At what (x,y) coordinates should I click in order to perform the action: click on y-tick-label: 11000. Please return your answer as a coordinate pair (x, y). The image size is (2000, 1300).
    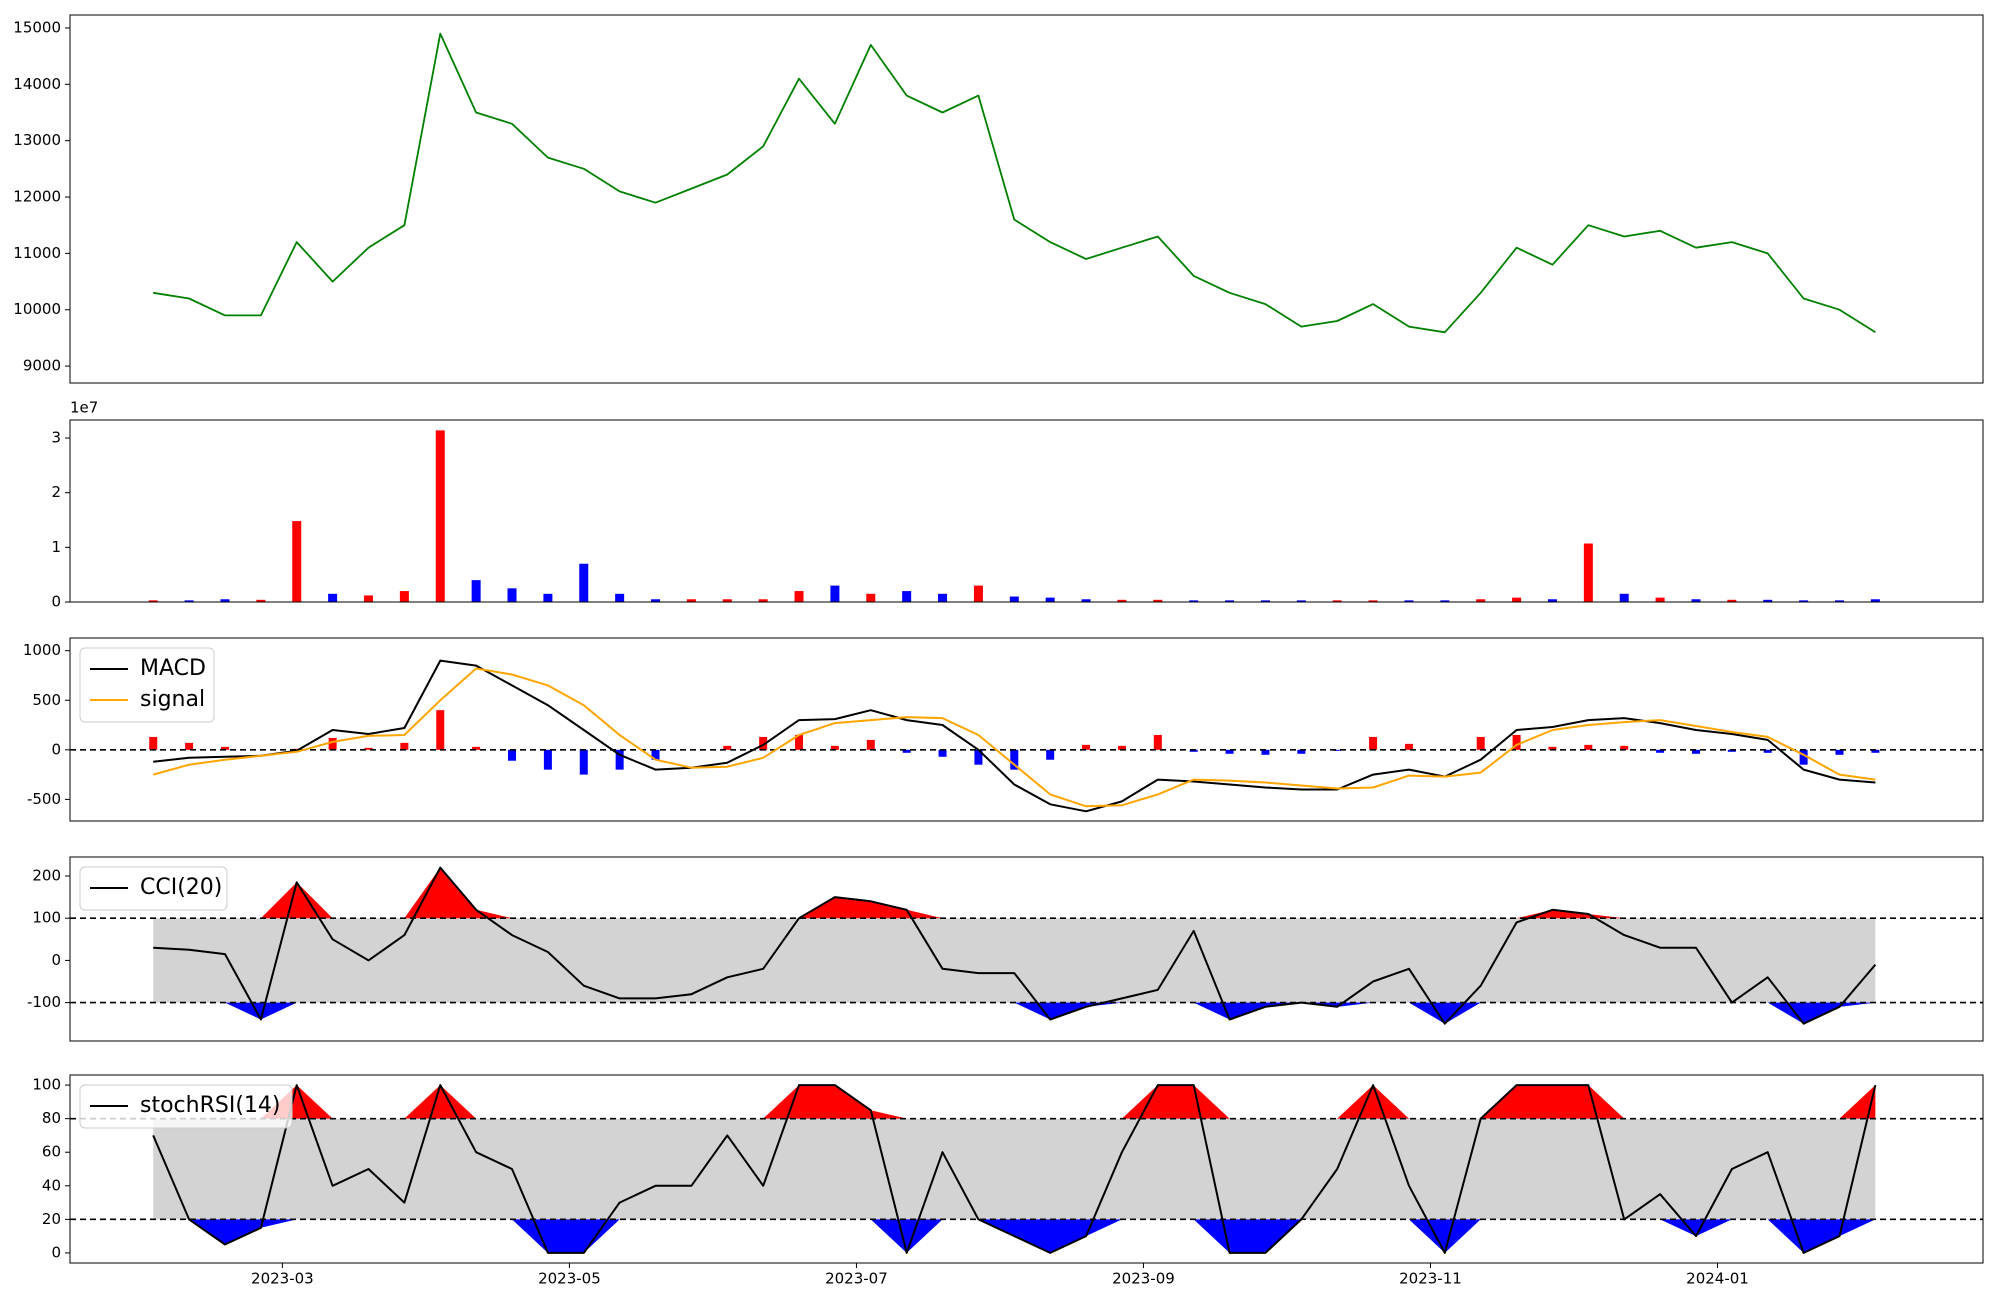
    Looking at the image, I should click on (37, 253).